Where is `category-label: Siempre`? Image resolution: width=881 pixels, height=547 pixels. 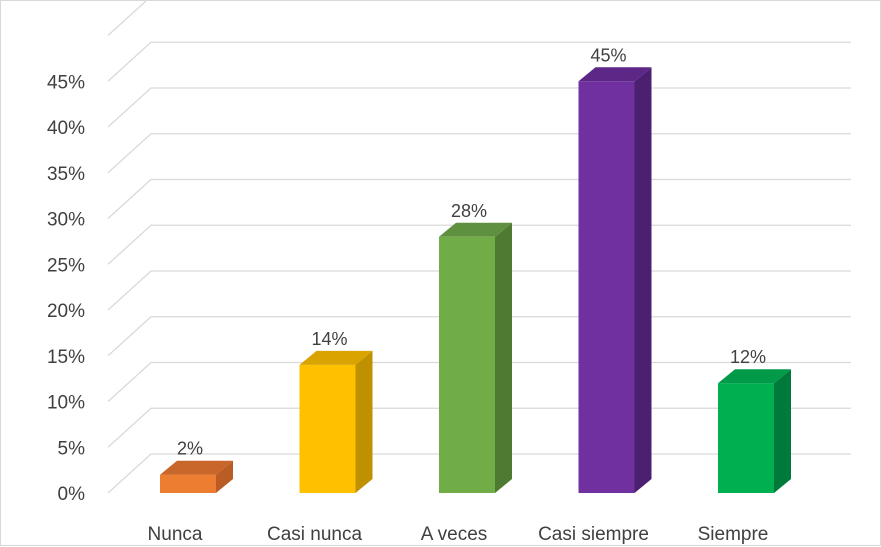 category-label: Siempre is located at coordinates (733, 534).